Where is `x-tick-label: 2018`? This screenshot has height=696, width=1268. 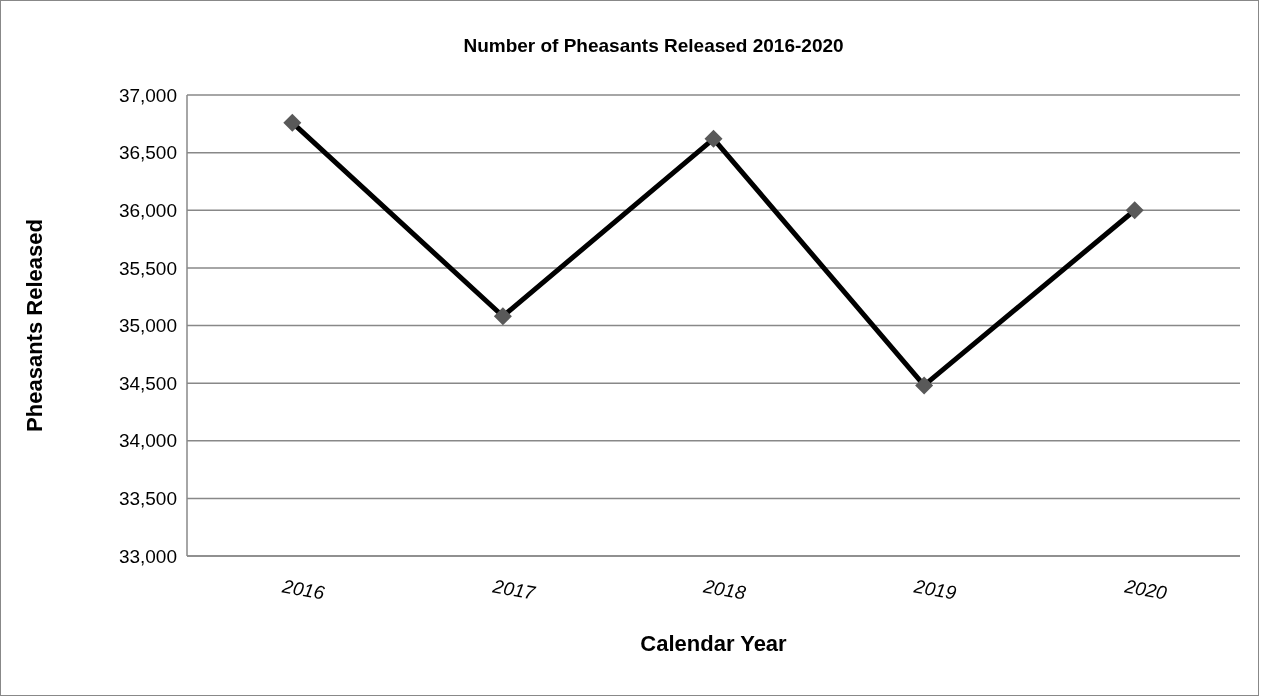 x-tick-label: 2018 is located at coordinates (724, 589).